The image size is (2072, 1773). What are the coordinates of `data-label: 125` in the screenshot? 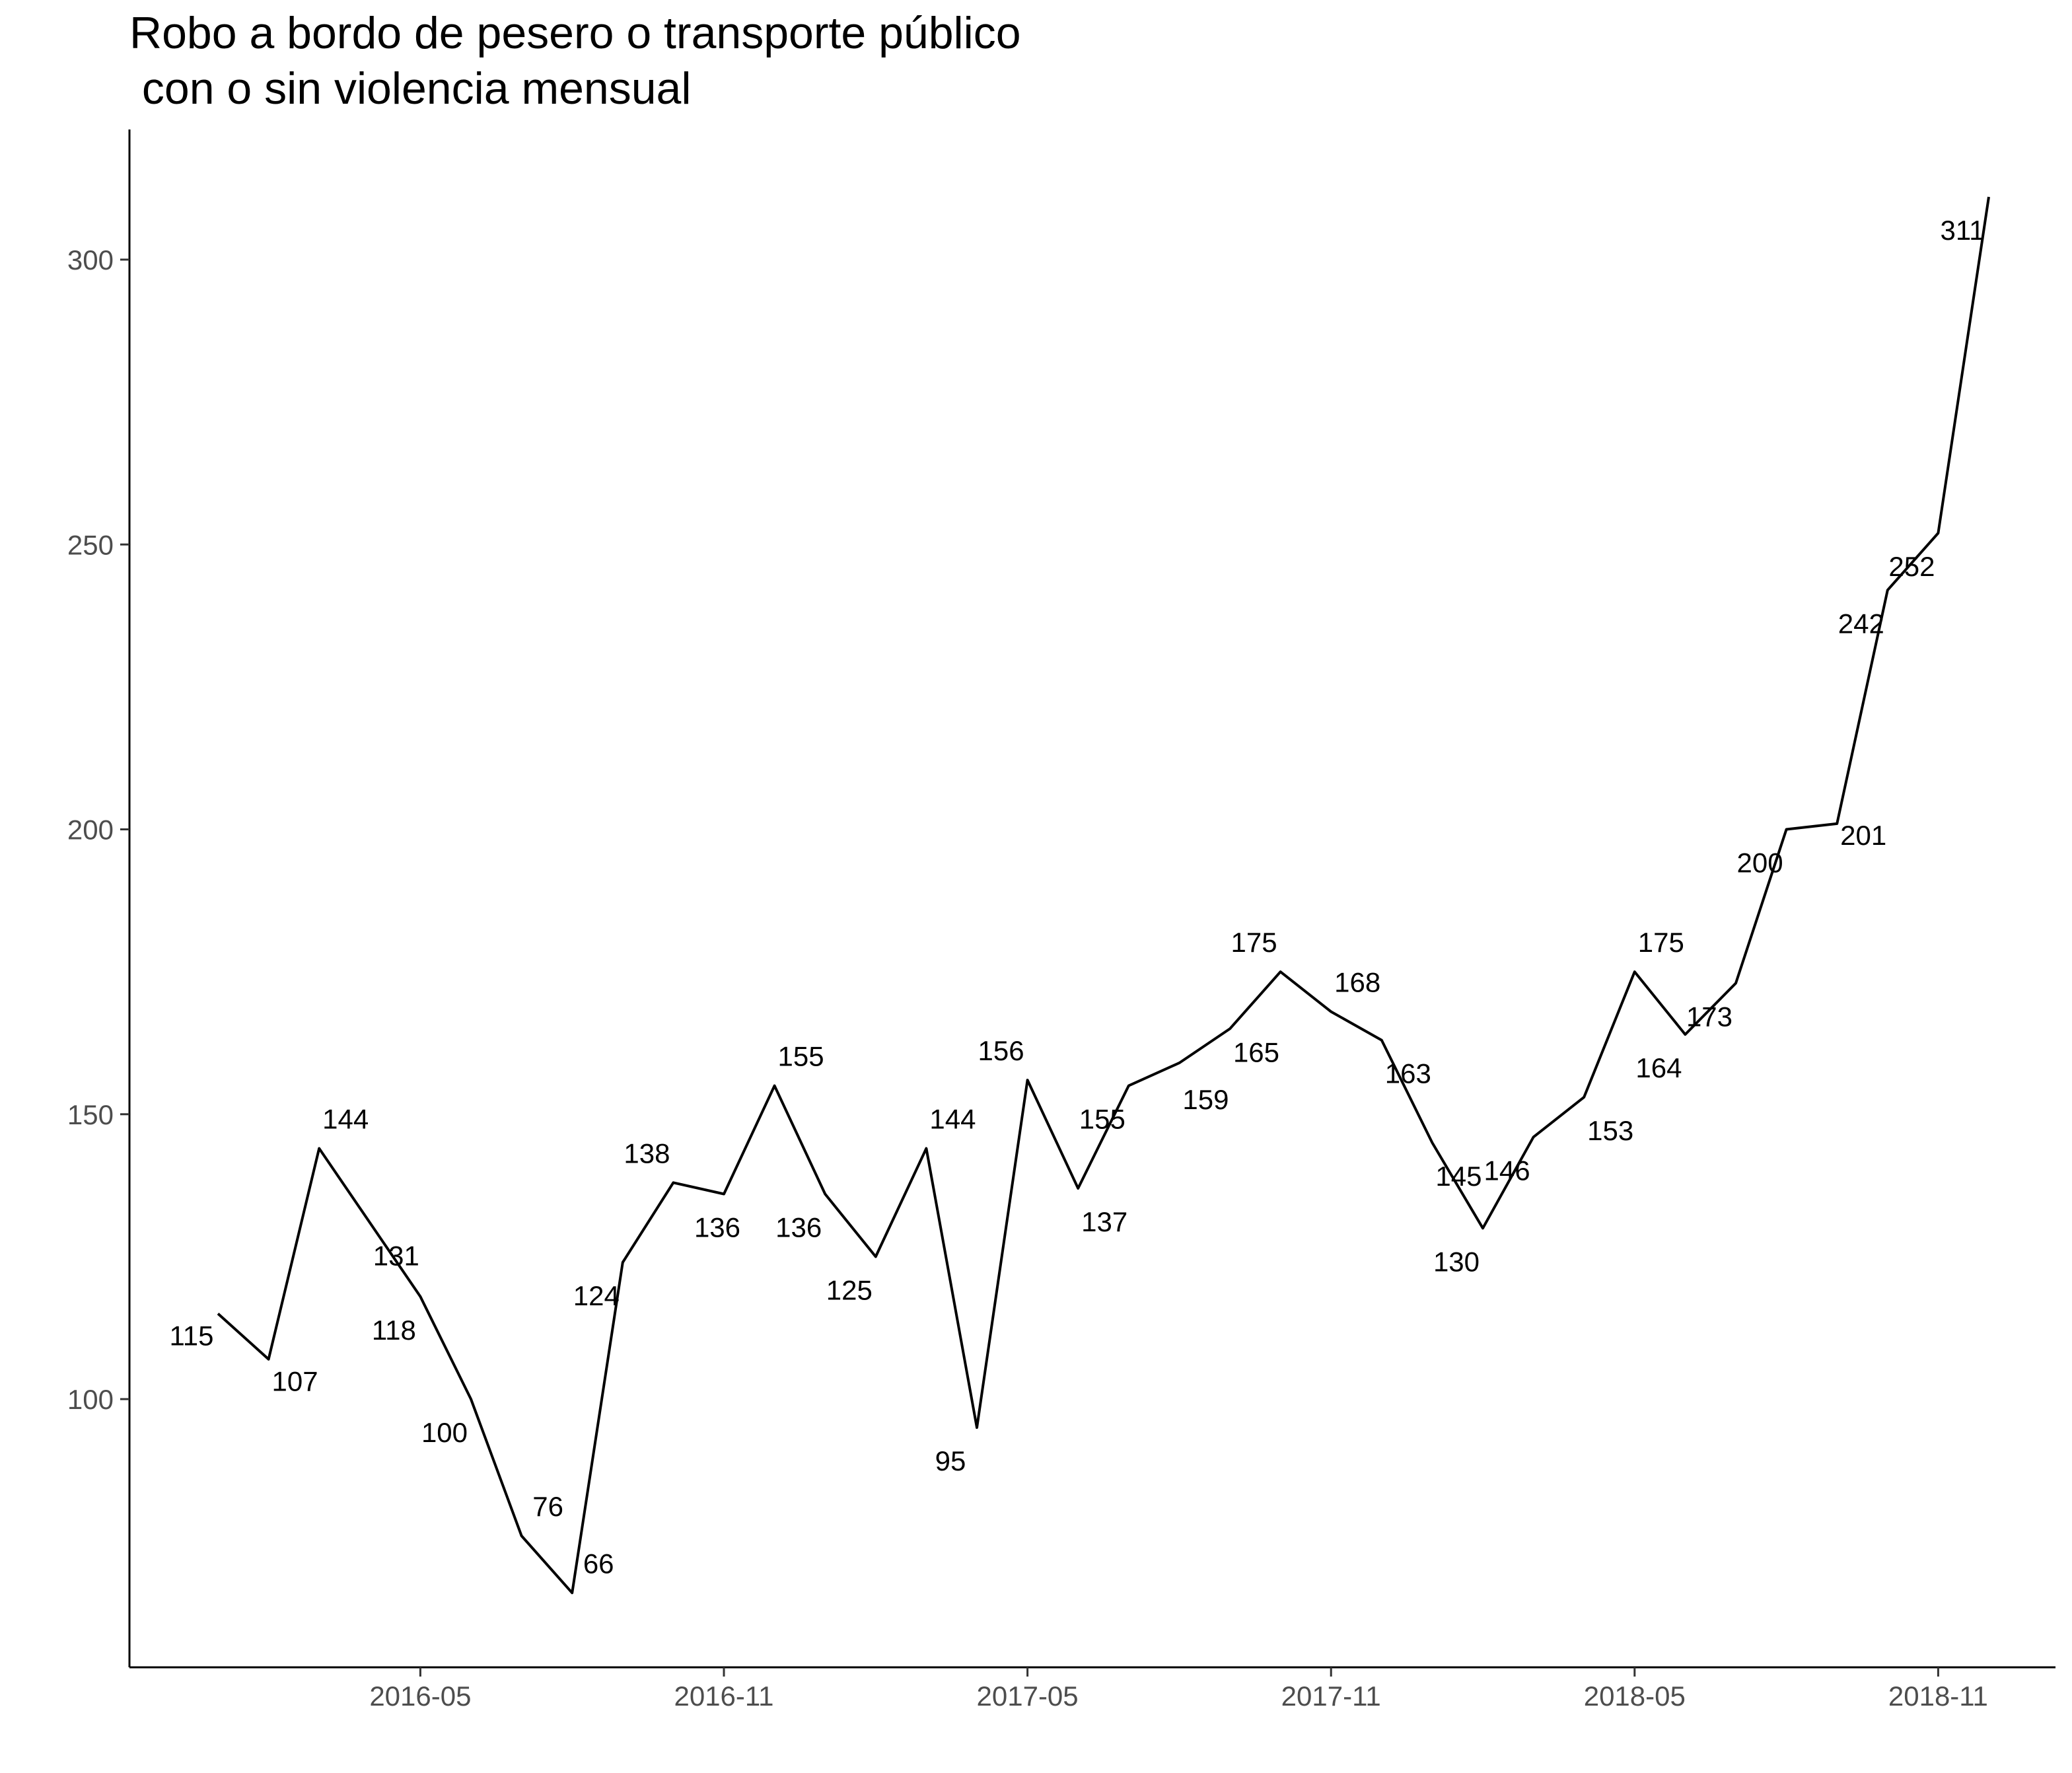 It's located at (849, 1289).